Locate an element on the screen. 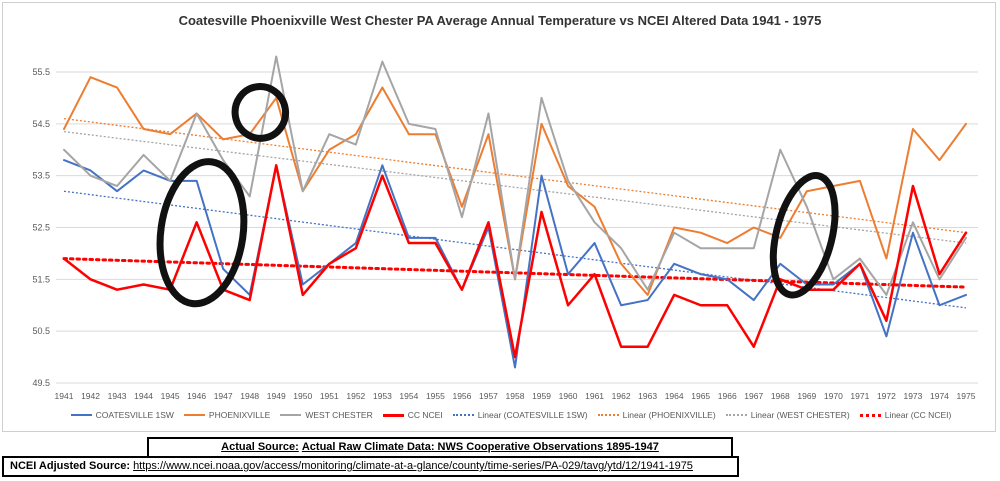 This screenshot has width=1000, height=481. x-axis-tick-label: 1974 is located at coordinates (939, 396).